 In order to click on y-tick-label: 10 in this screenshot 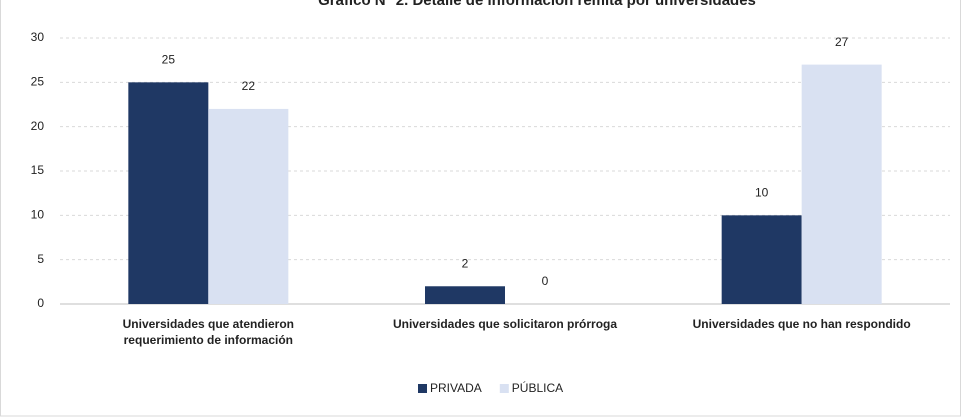, I will do `click(38, 215)`.